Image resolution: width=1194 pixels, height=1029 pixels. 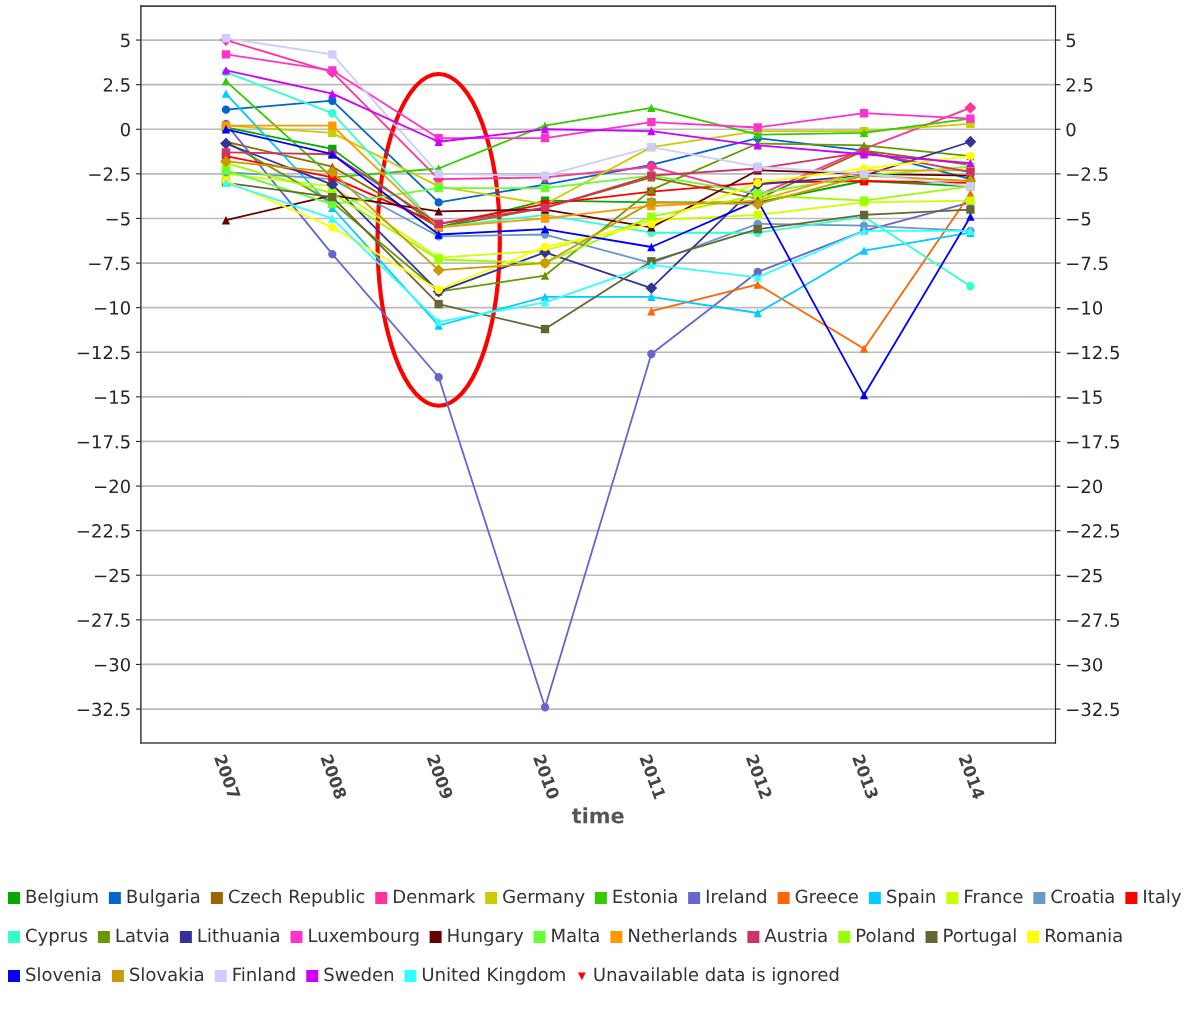 What do you see at coordinates (911, 898) in the screenshot?
I see `legend-label: Spain` at bounding box center [911, 898].